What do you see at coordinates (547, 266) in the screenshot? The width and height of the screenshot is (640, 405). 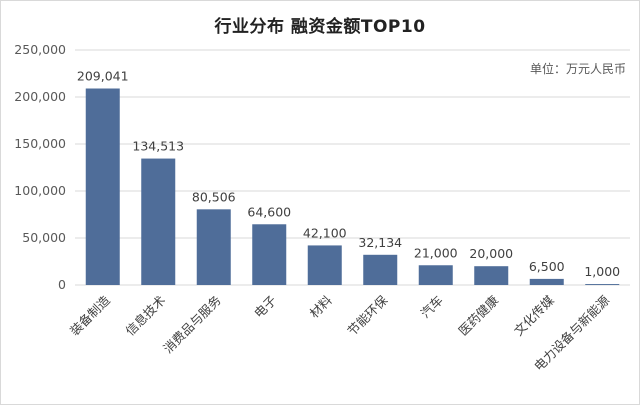 I see `data-label: 6,500` at bounding box center [547, 266].